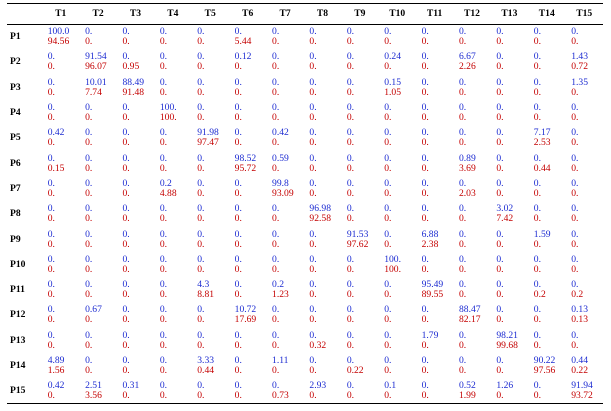 This screenshot has width=611, height=411. Describe the element at coordinates (397, 14) in the screenshot. I see `column-header: T10` at that location.